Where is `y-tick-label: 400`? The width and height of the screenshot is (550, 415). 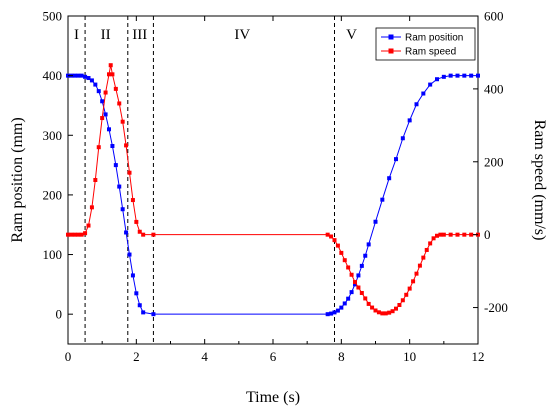 y-tick-label: 400 is located at coordinates (53, 75).